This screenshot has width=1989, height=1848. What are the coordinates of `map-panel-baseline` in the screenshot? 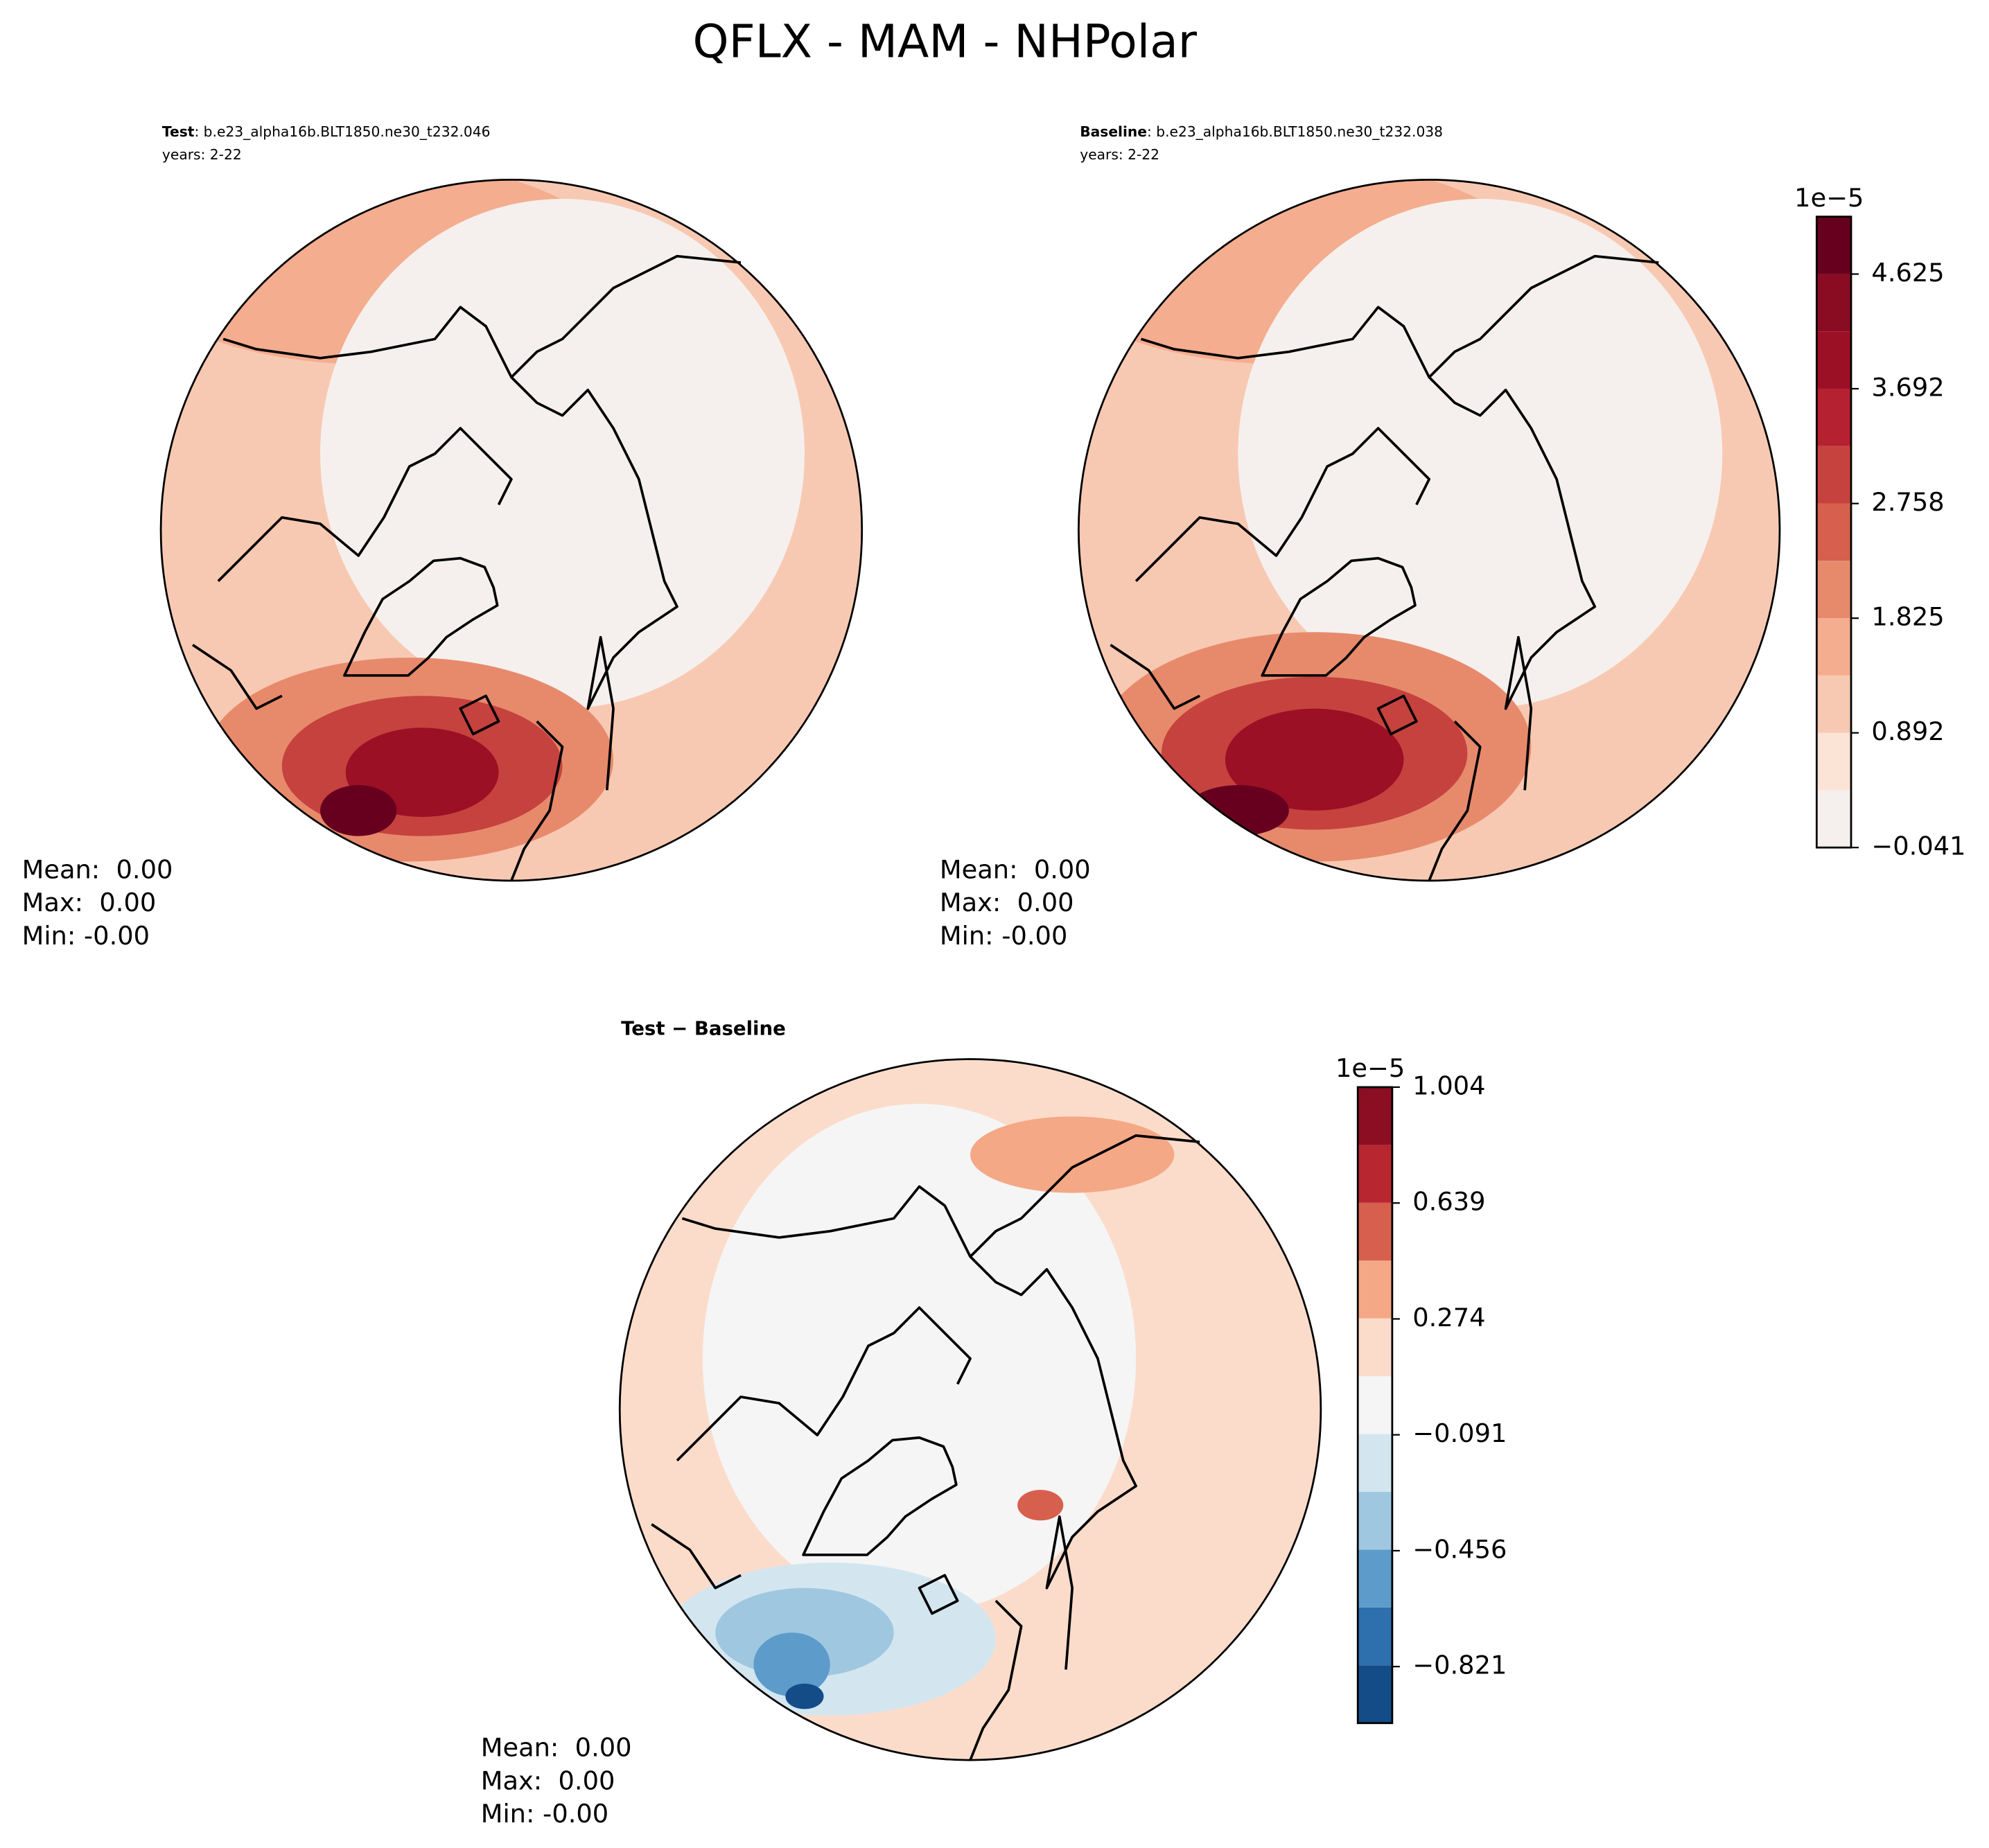 It's located at (1429, 530).